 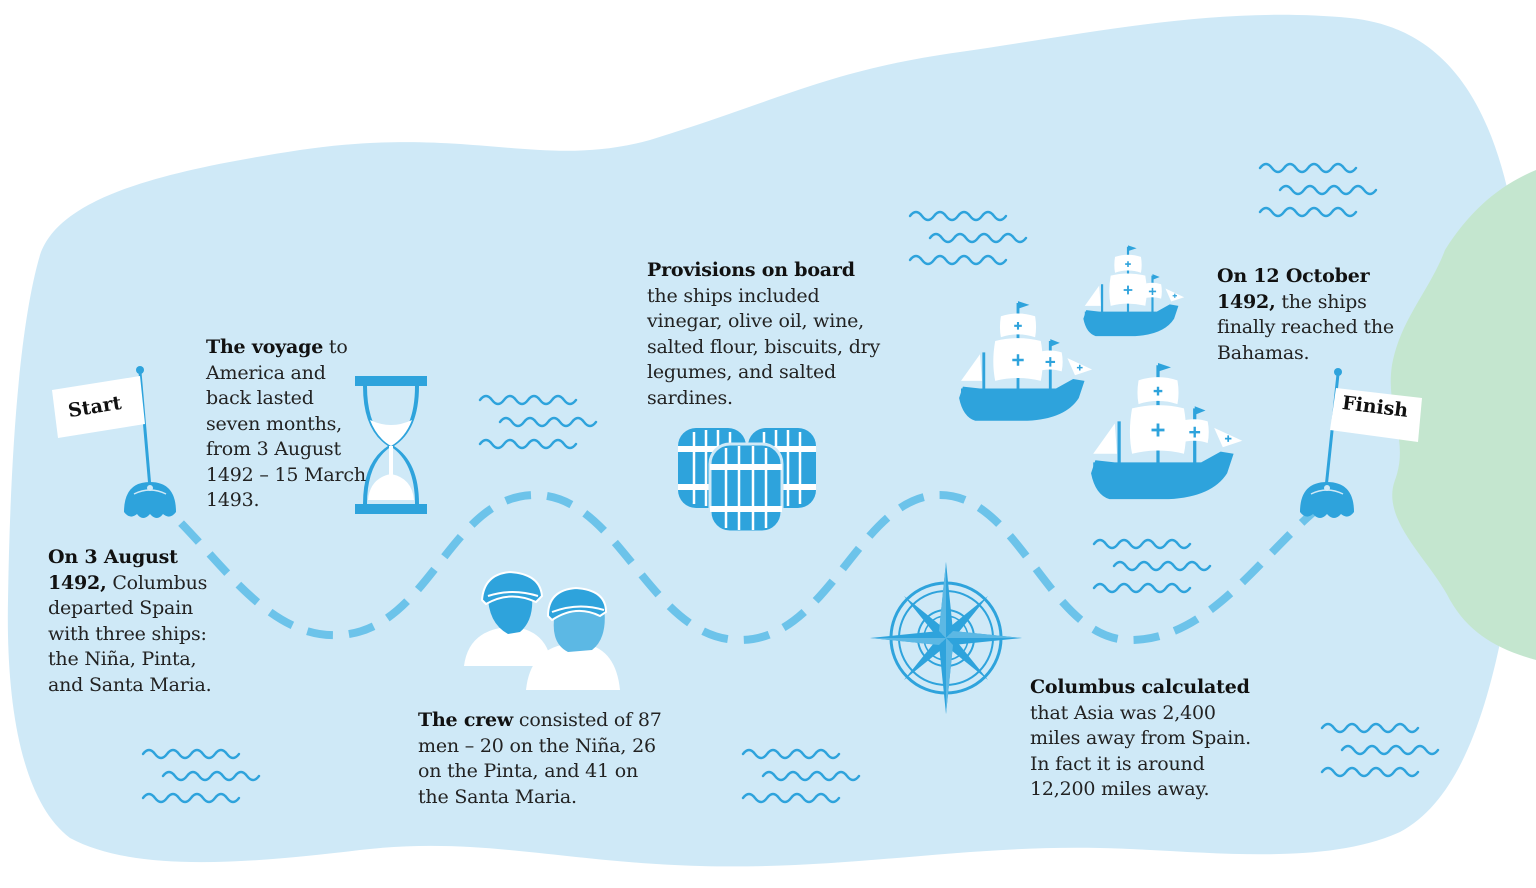 I want to click on arrival-heading: On 12 October 1492,, so click(x=1293, y=289).